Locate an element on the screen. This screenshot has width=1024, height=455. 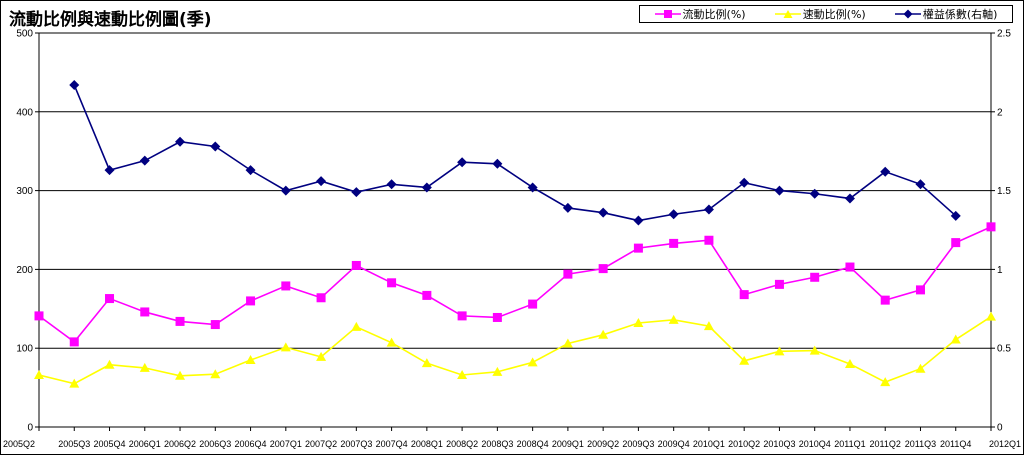
x-tick-label: 2006Q3 is located at coordinates (215, 444).